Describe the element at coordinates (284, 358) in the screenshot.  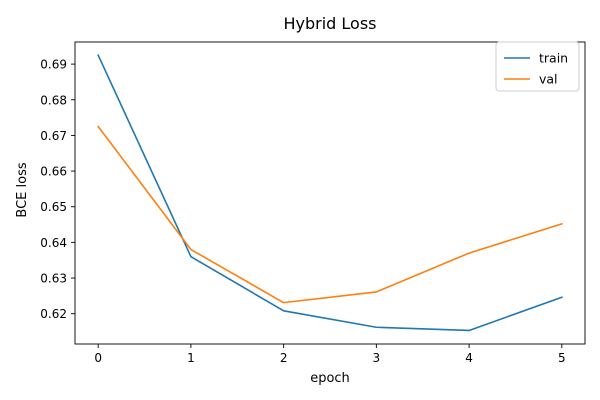
I see `x-tick-label: 2` at that location.